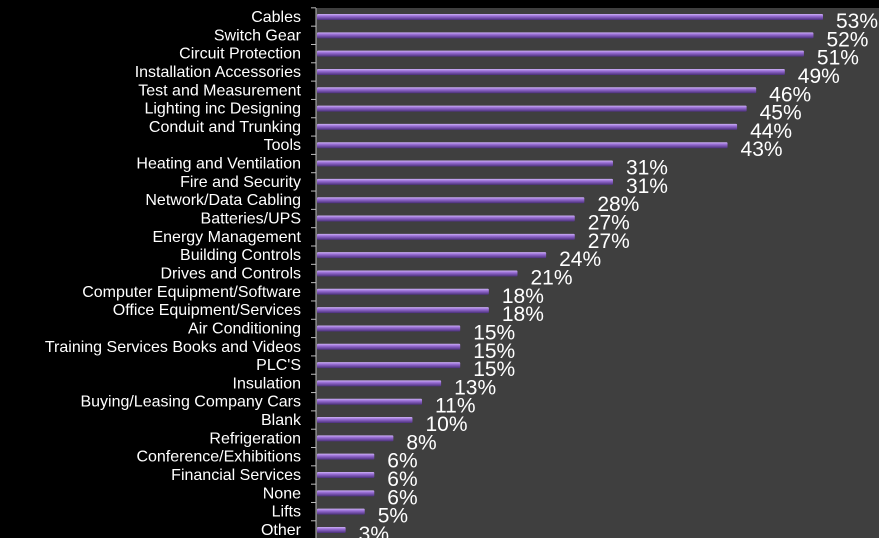 This screenshot has height=538, width=879. I want to click on value-label: 46%, so click(790, 94).